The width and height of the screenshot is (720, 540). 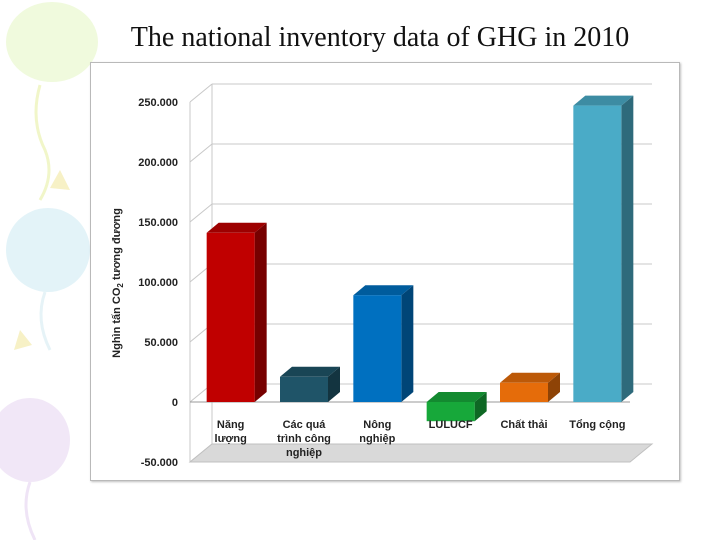 I want to click on y-tick-label: 200.000, so click(x=158, y=163).